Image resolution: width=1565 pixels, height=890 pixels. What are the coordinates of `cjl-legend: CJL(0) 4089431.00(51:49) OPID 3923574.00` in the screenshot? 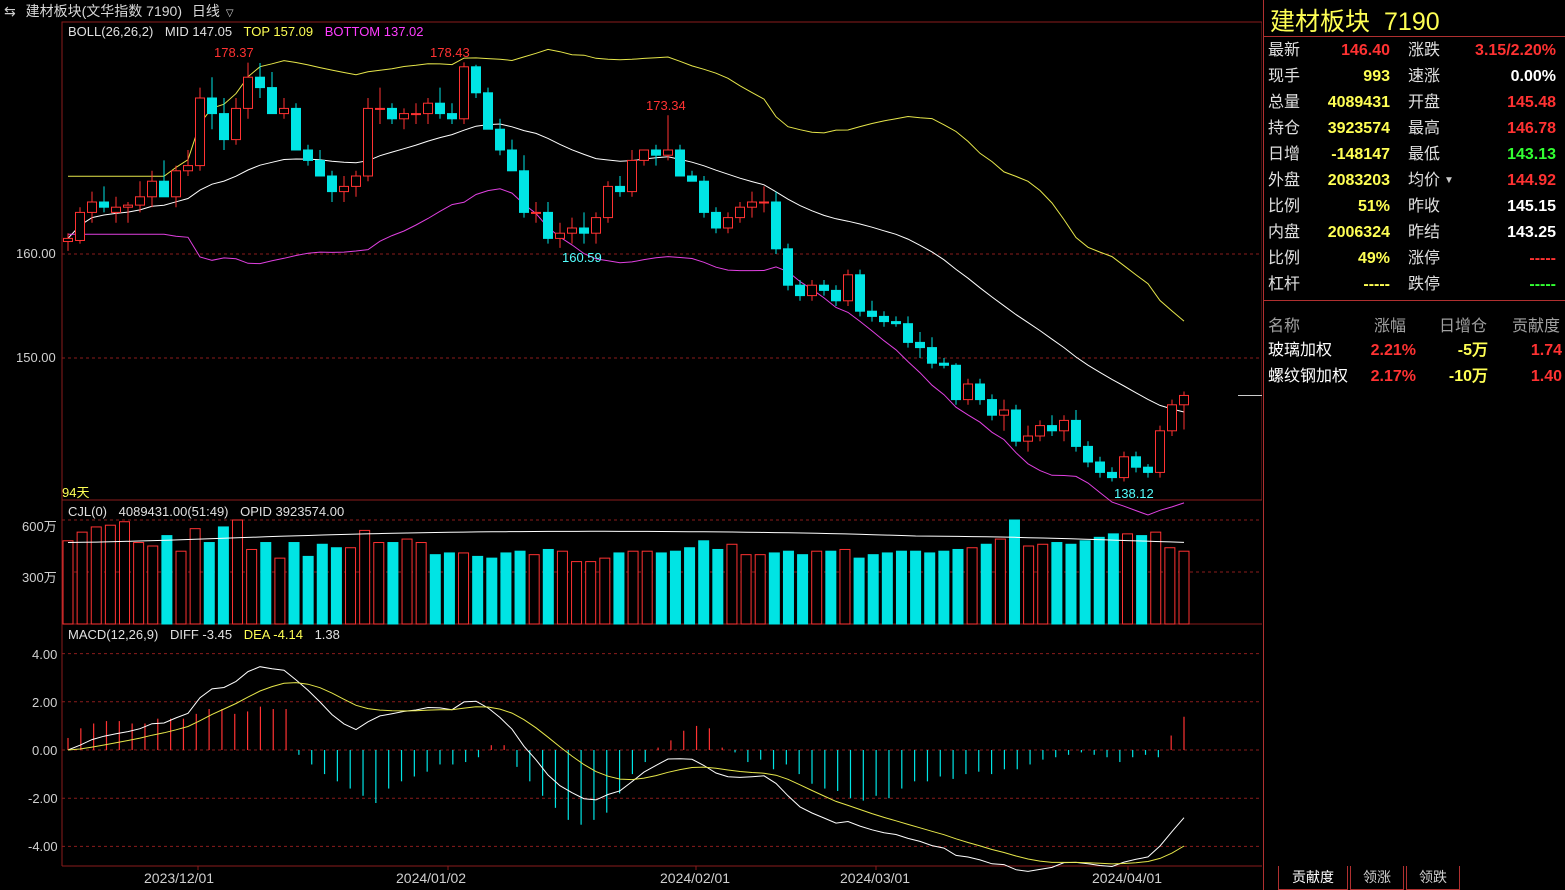 It's located at (210, 511).